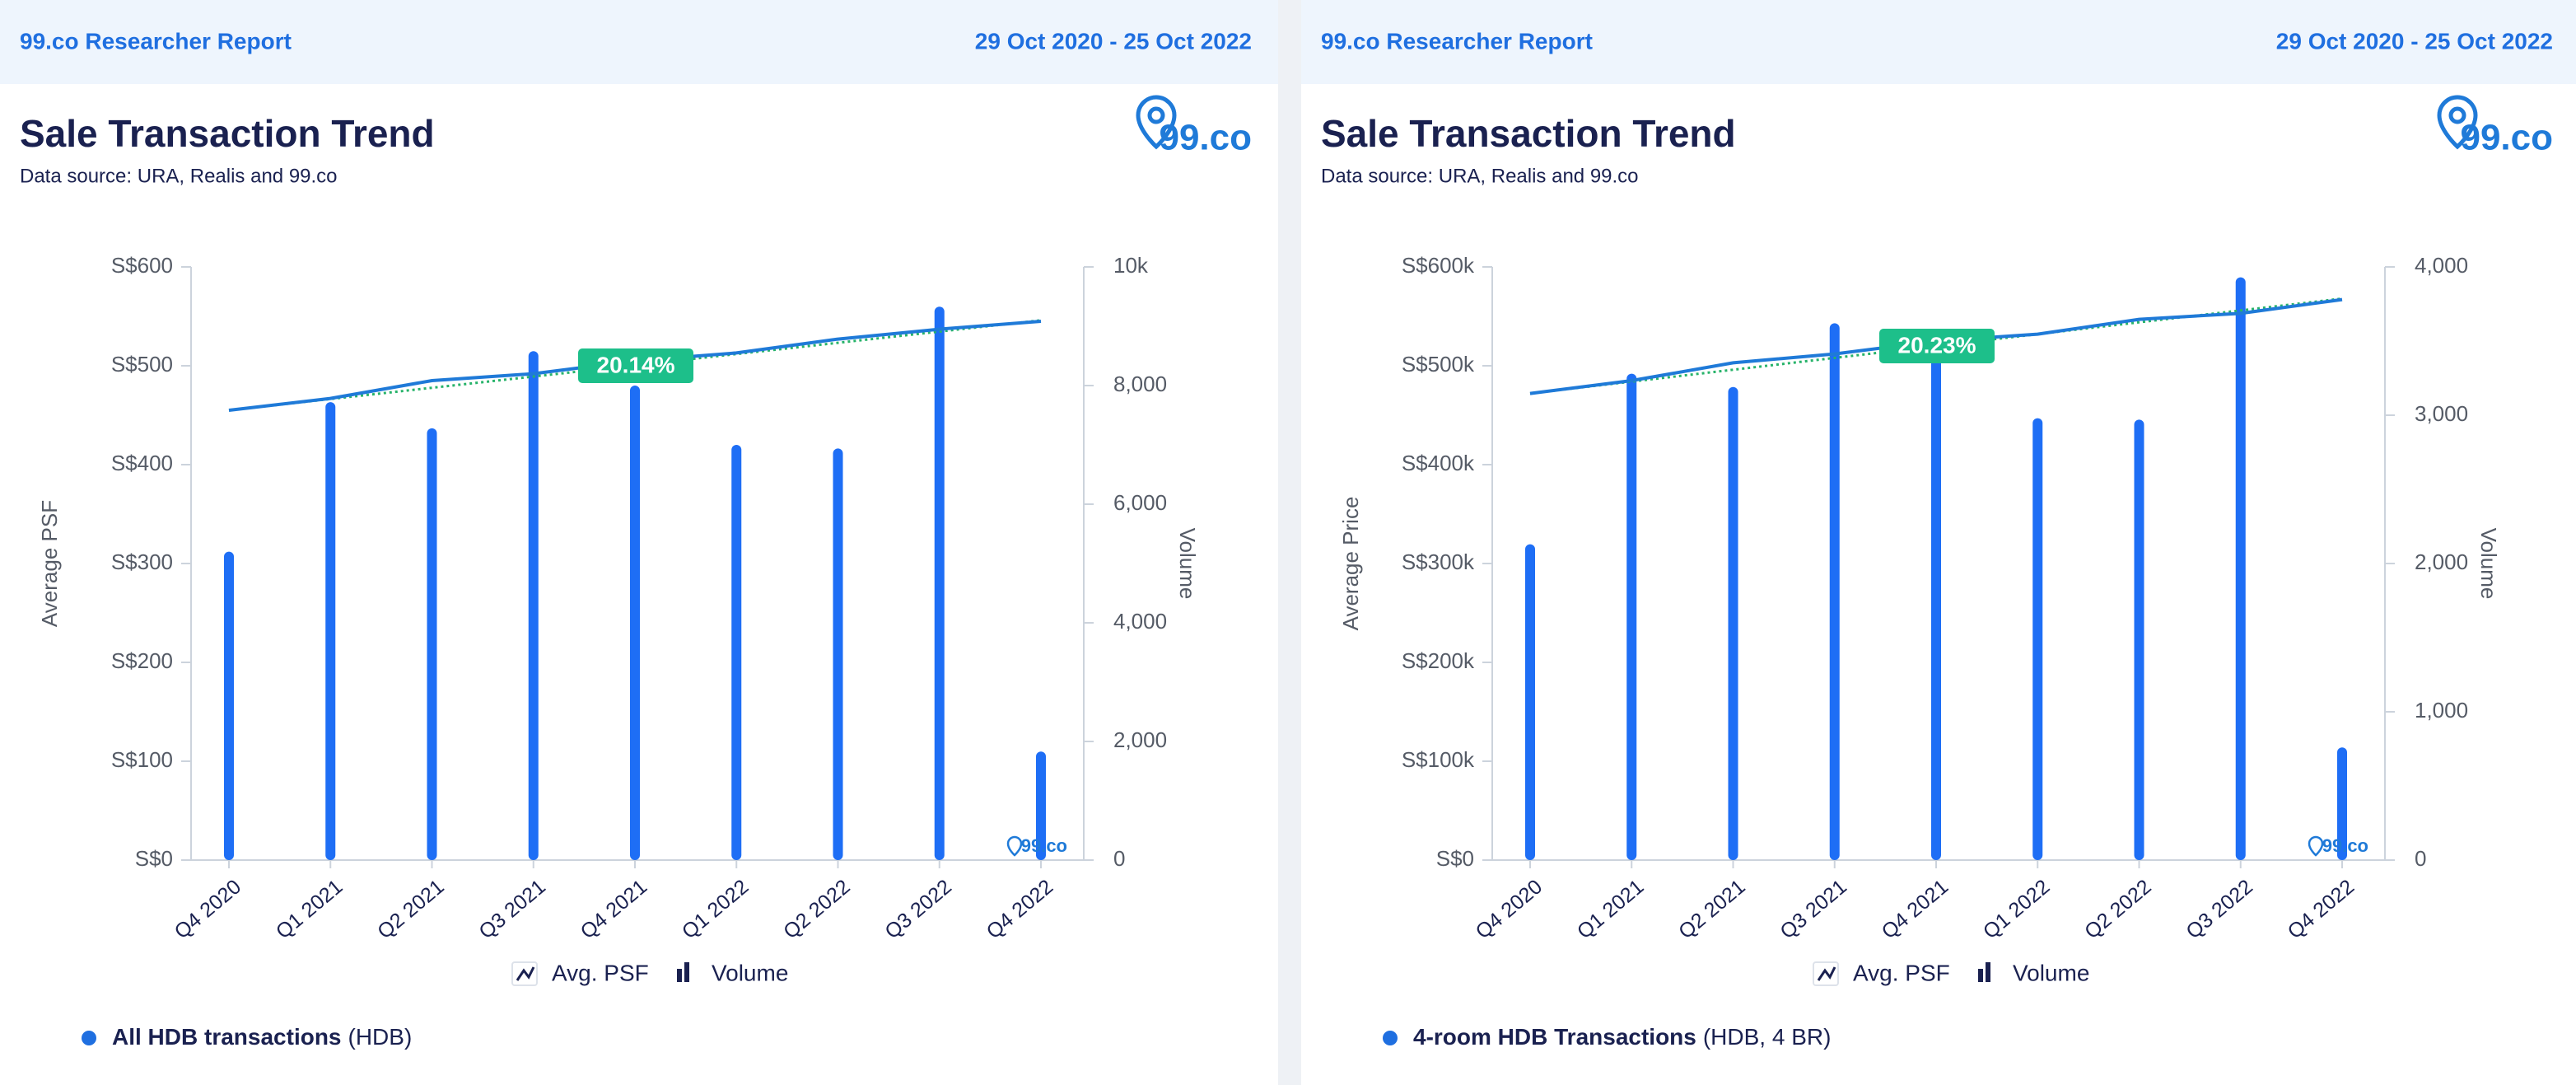 The height and width of the screenshot is (1085, 2576). What do you see at coordinates (1140, 503) in the screenshot?
I see `y2-tick-label: 6,000` at bounding box center [1140, 503].